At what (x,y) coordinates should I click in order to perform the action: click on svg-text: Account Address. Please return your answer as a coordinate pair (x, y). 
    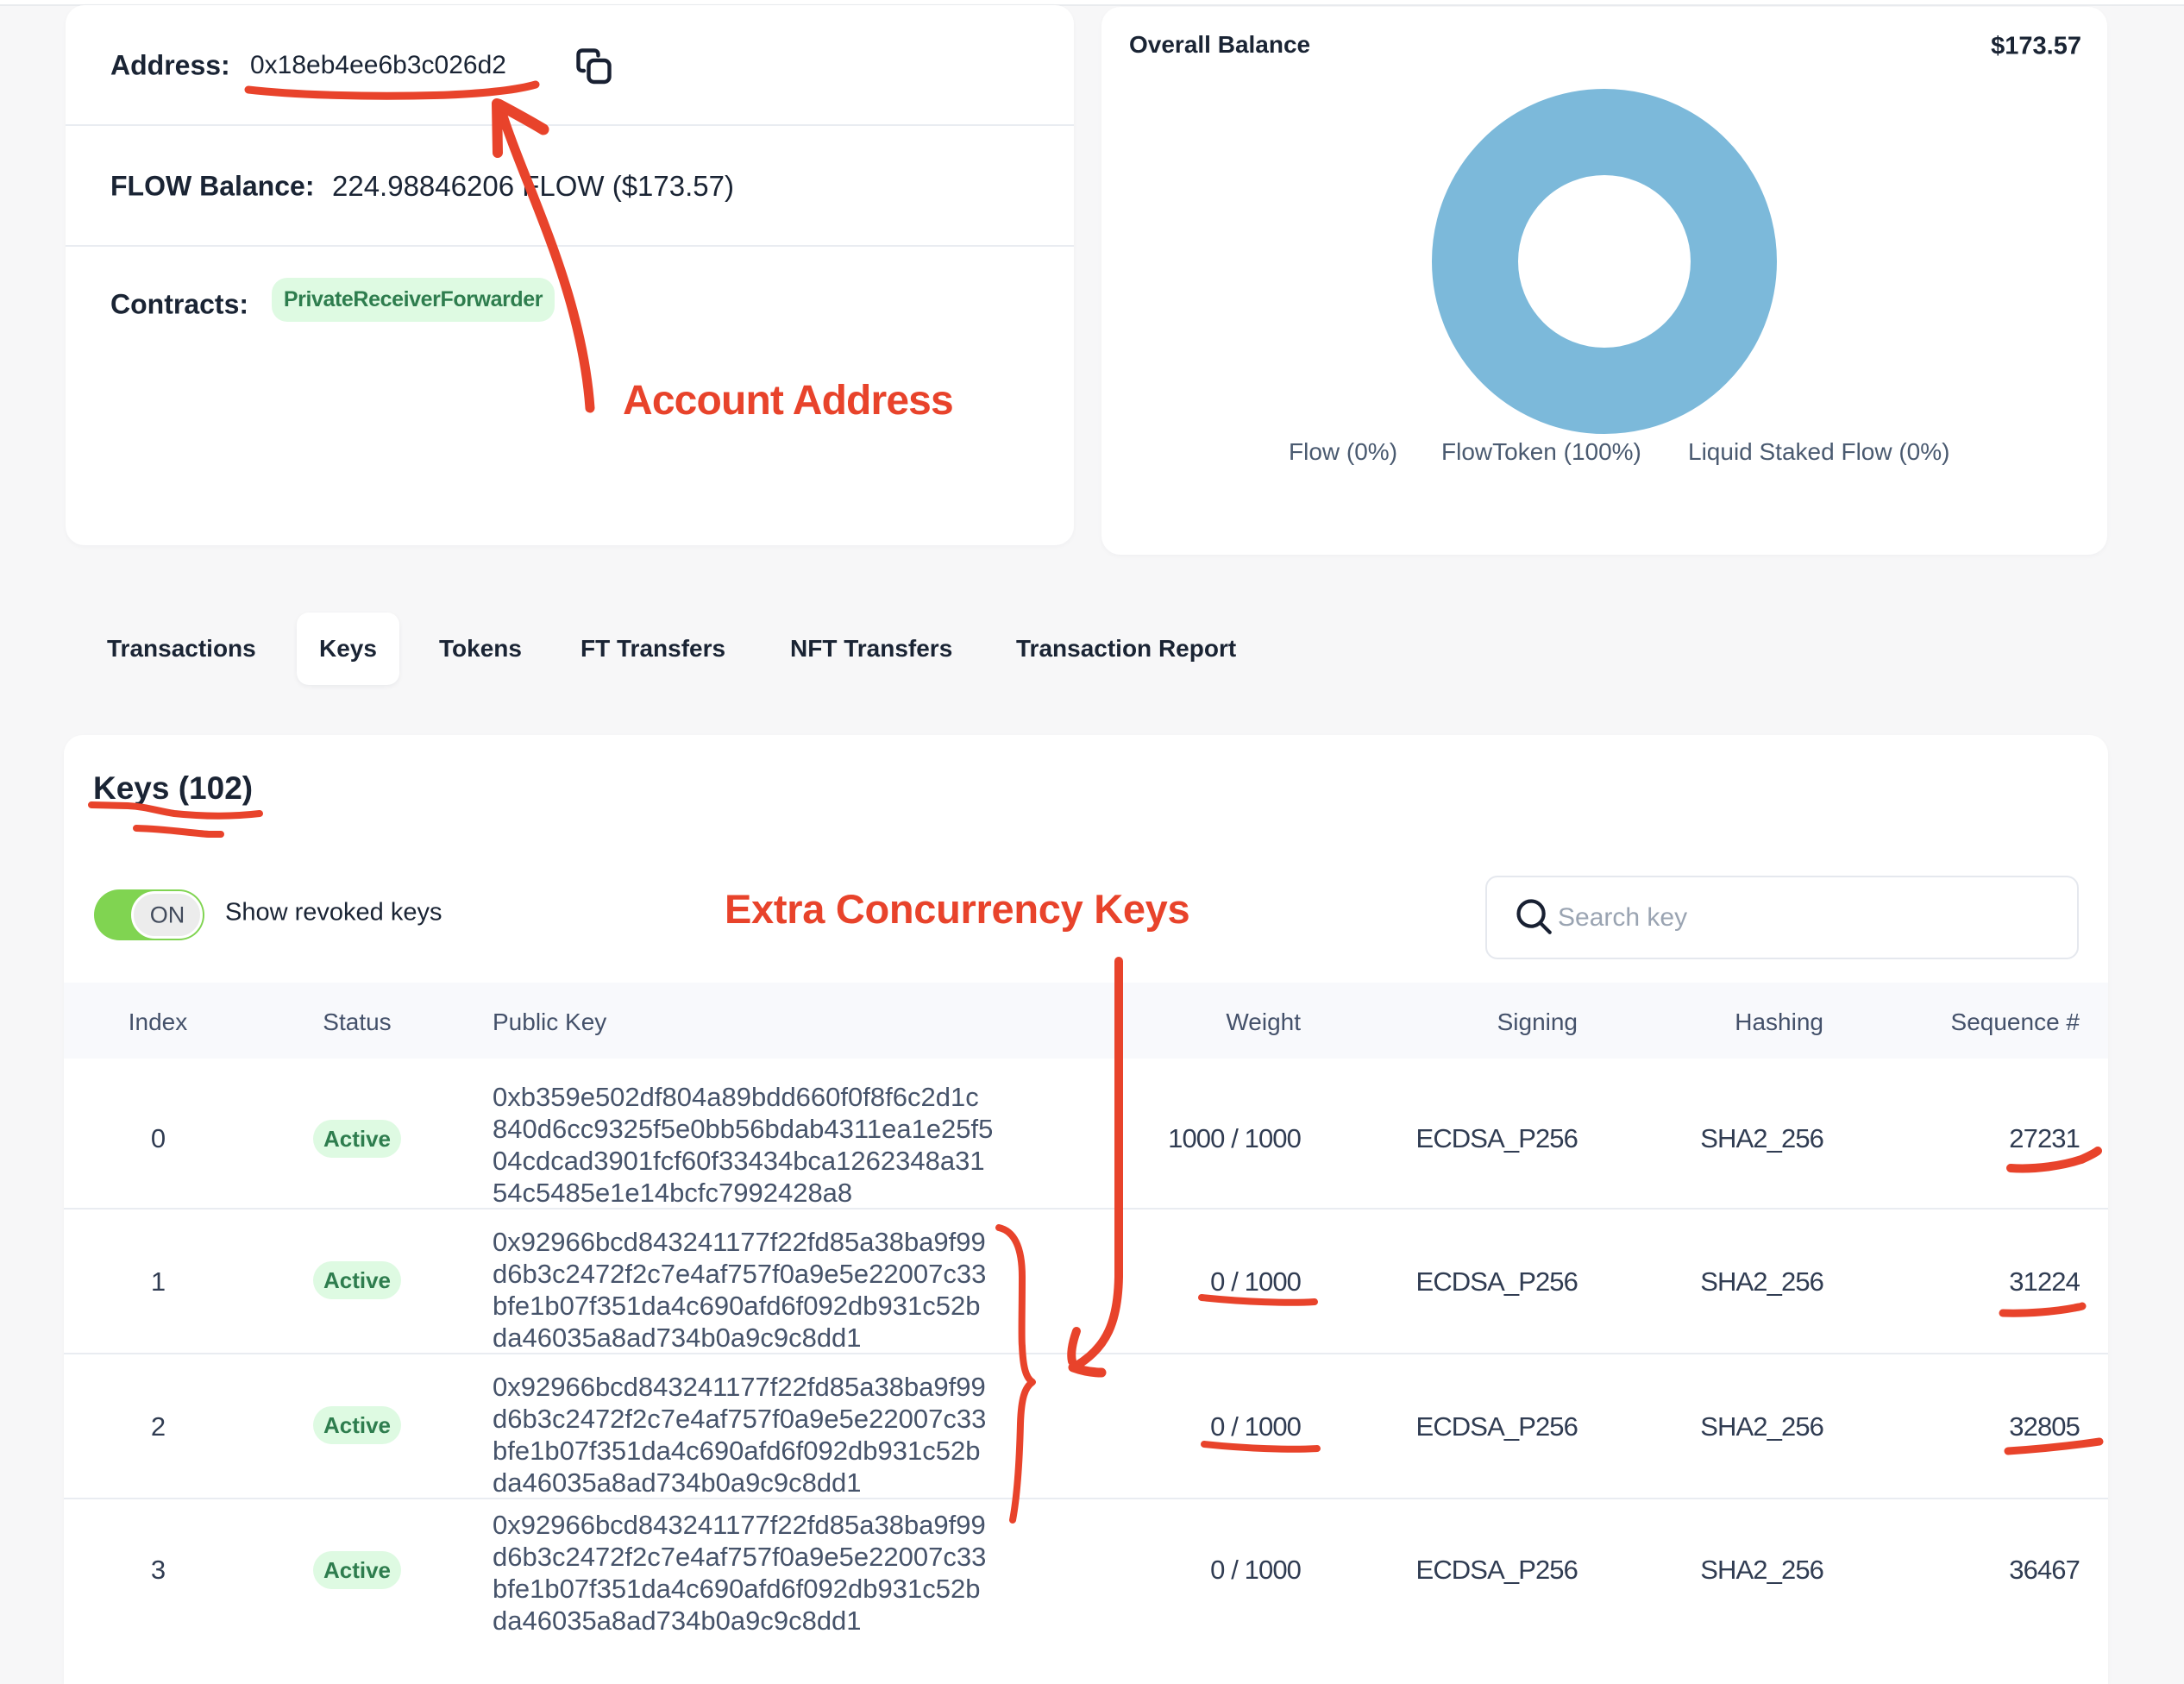
    Looking at the image, I should click on (788, 401).